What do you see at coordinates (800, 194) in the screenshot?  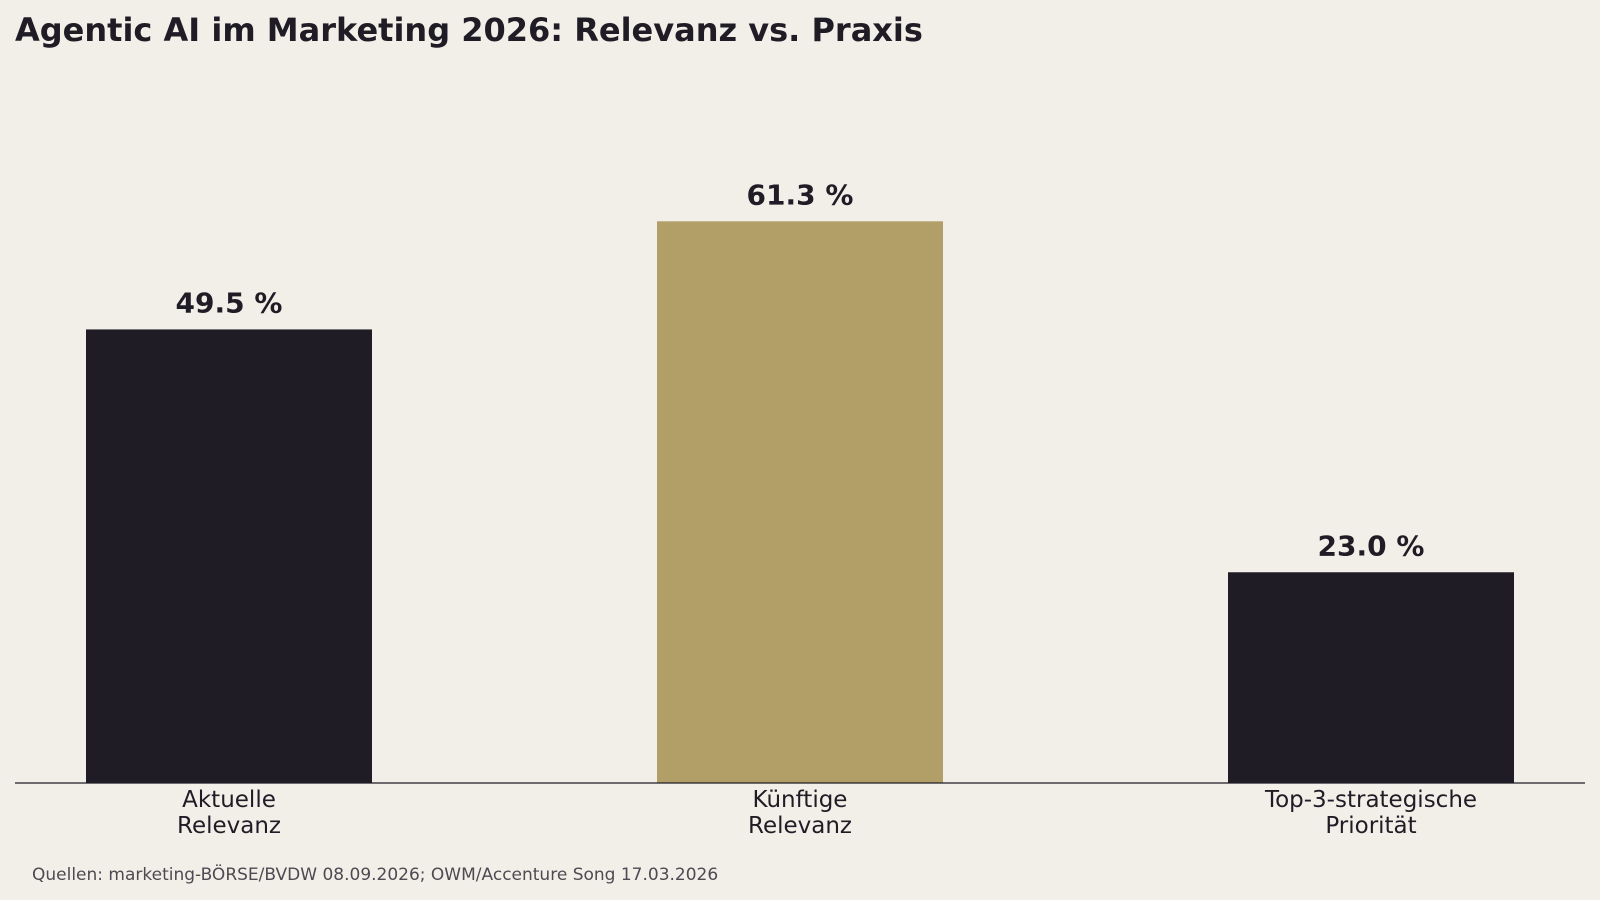 I see `bar-value-label-2: 61.3 %` at bounding box center [800, 194].